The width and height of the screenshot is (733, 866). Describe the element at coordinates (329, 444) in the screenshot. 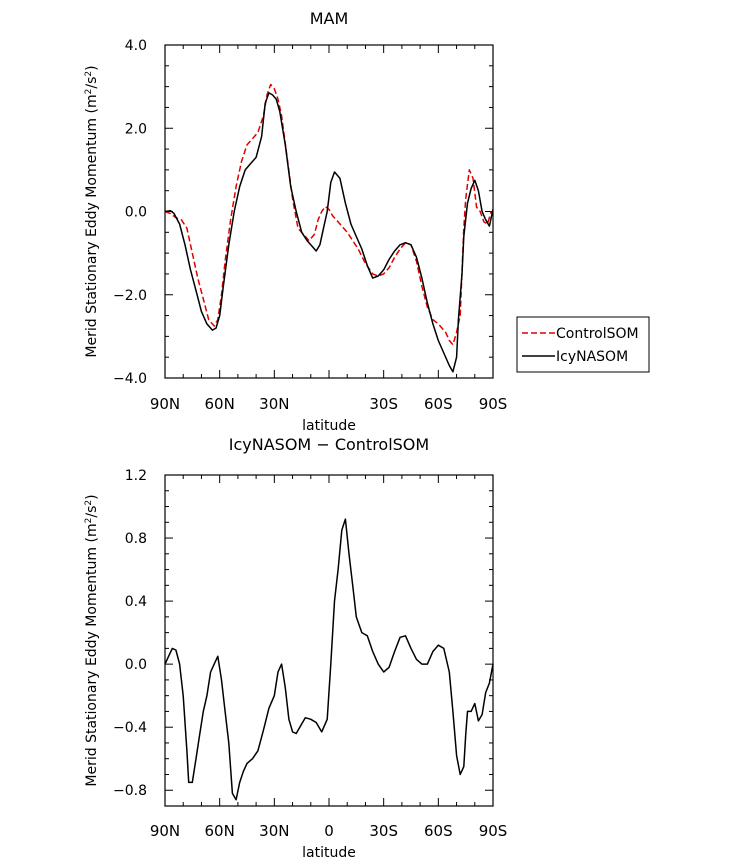

I see `chart-title: IcyNASOM − ControlSOM` at that location.